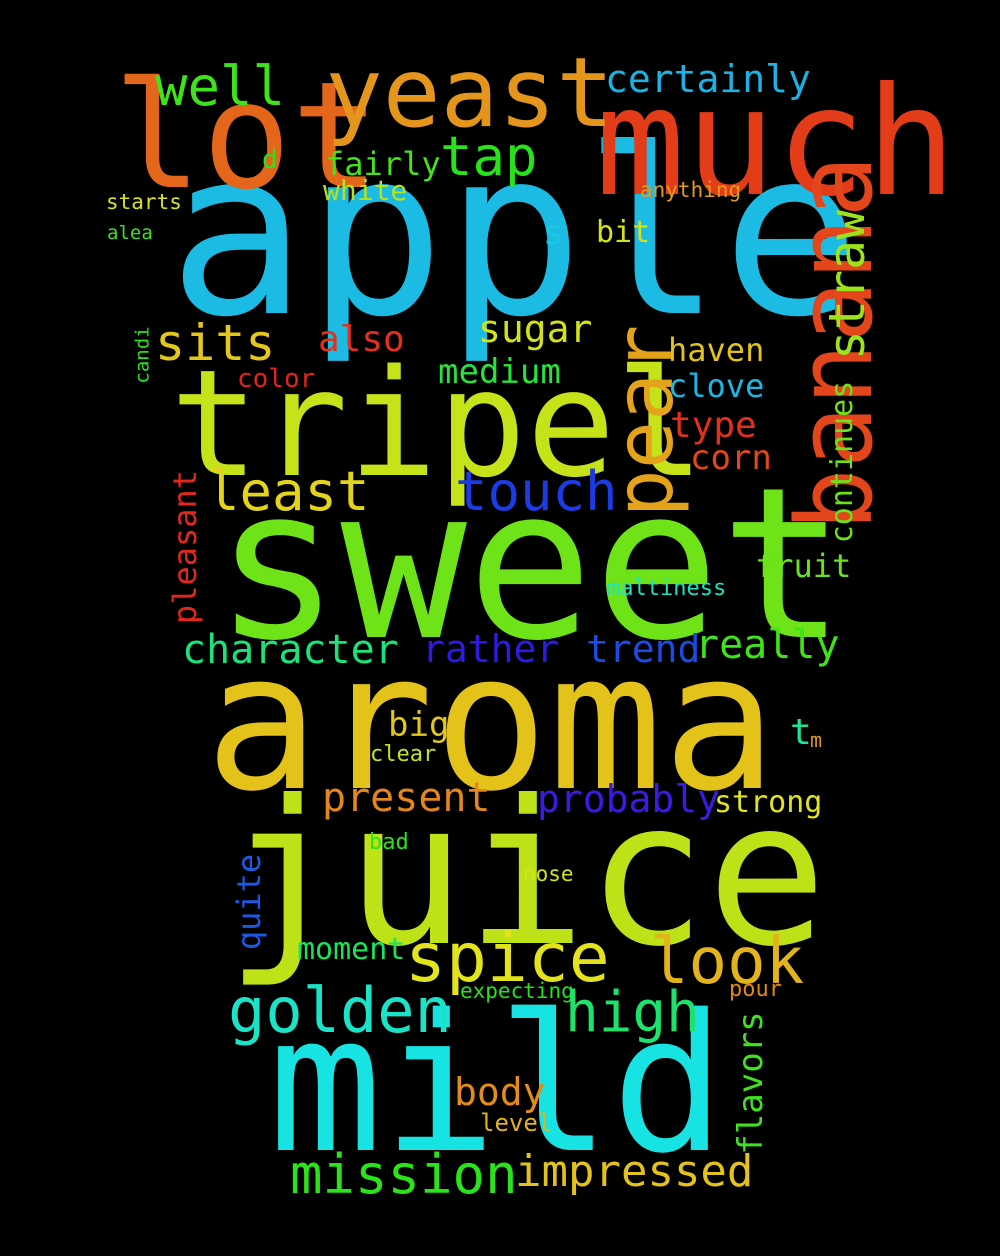 This screenshot has height=1256, width=1000. Describe the element at coordinates (489, 156) in the screenshot. I see `word-tap: tap` at that location.